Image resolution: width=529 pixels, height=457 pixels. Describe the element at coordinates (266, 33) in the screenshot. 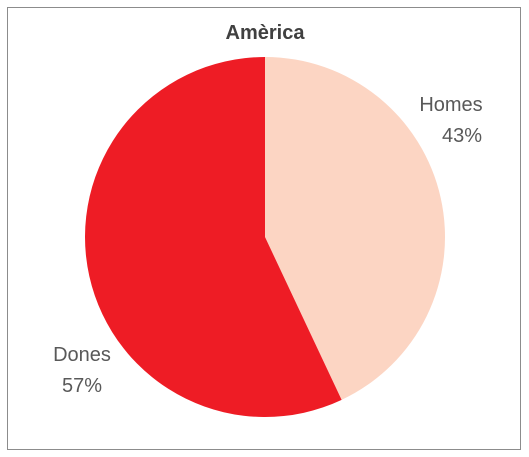

I see `chart-title: Amèrica` at that location.